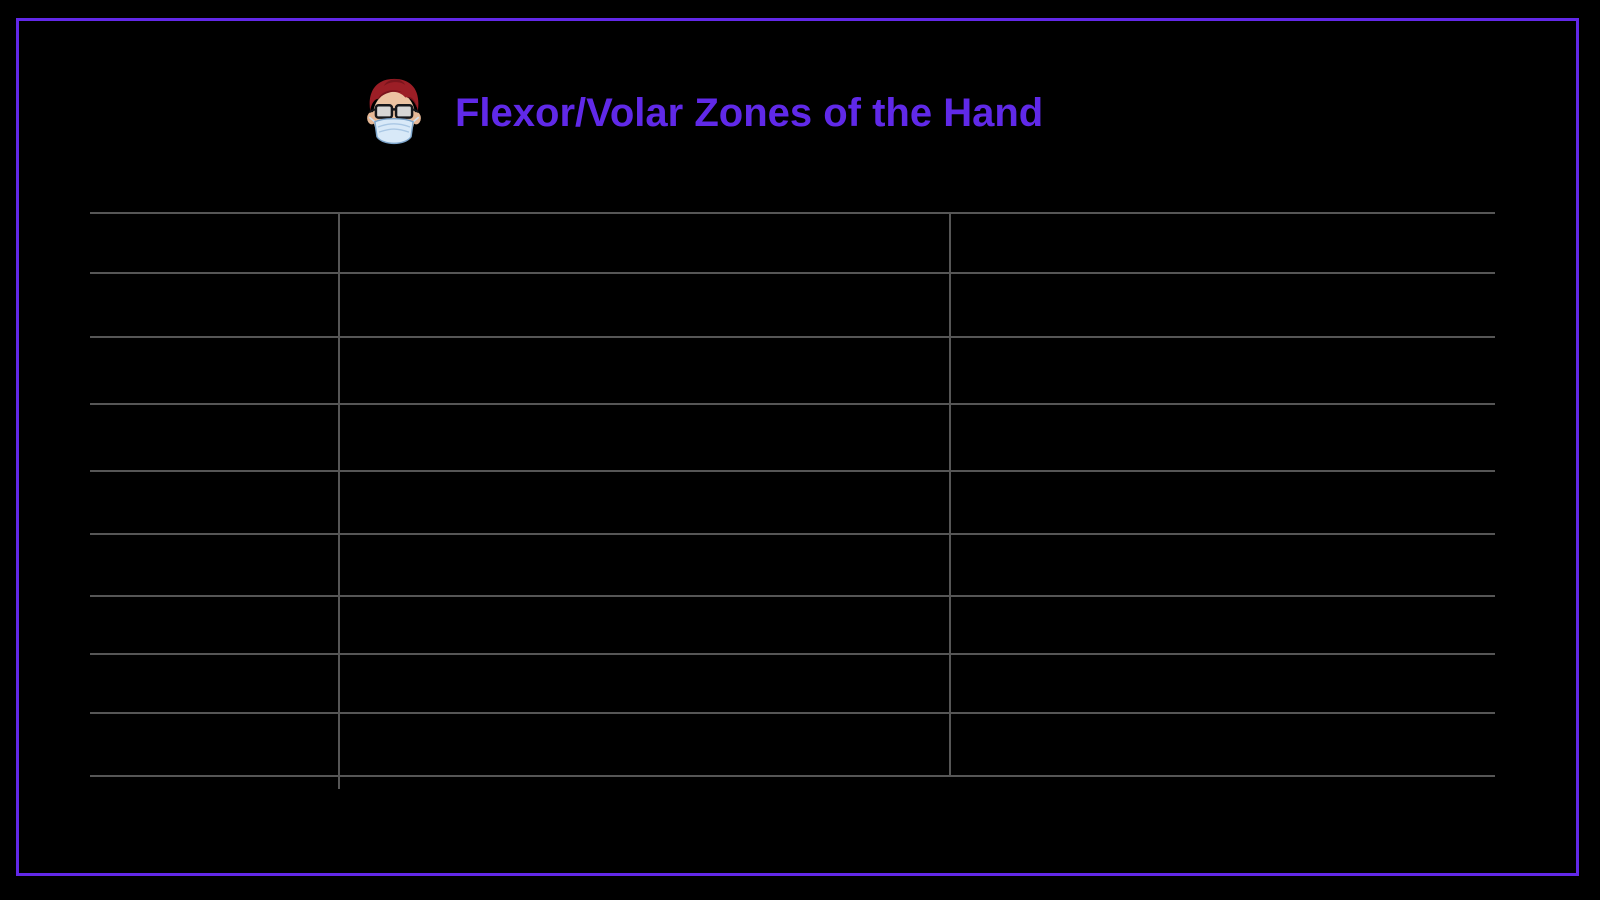  Describe the element at coordinates (339, 783) in the screenshot. I see `divider-overshoot-tick` at that location.